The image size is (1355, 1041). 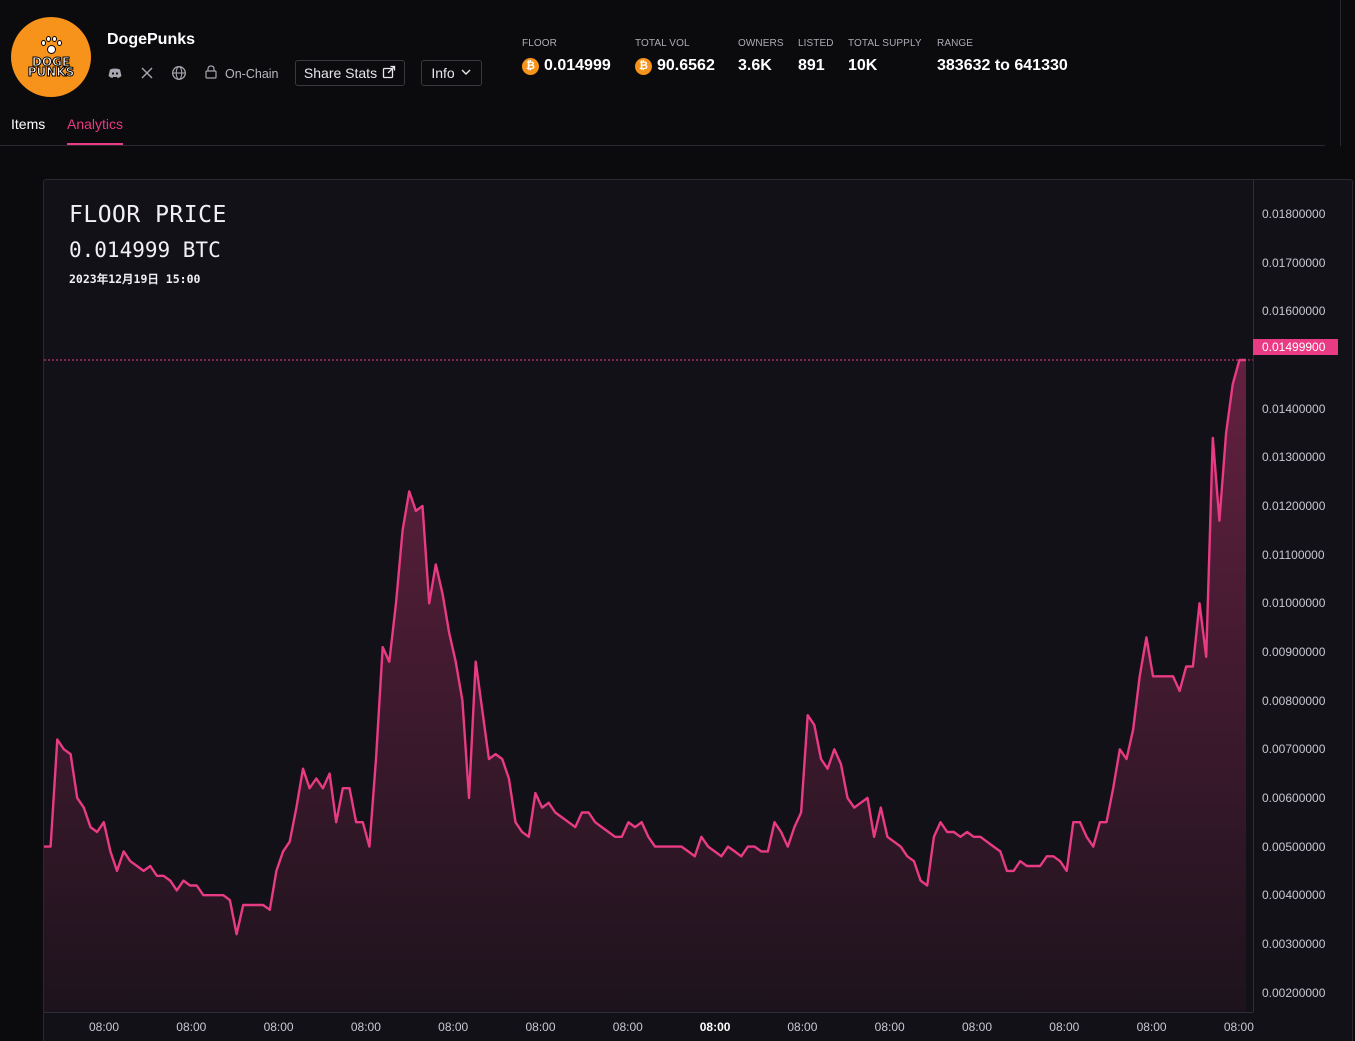 I want to click on collection-name: DogePunks, so click(x=151, y=39).